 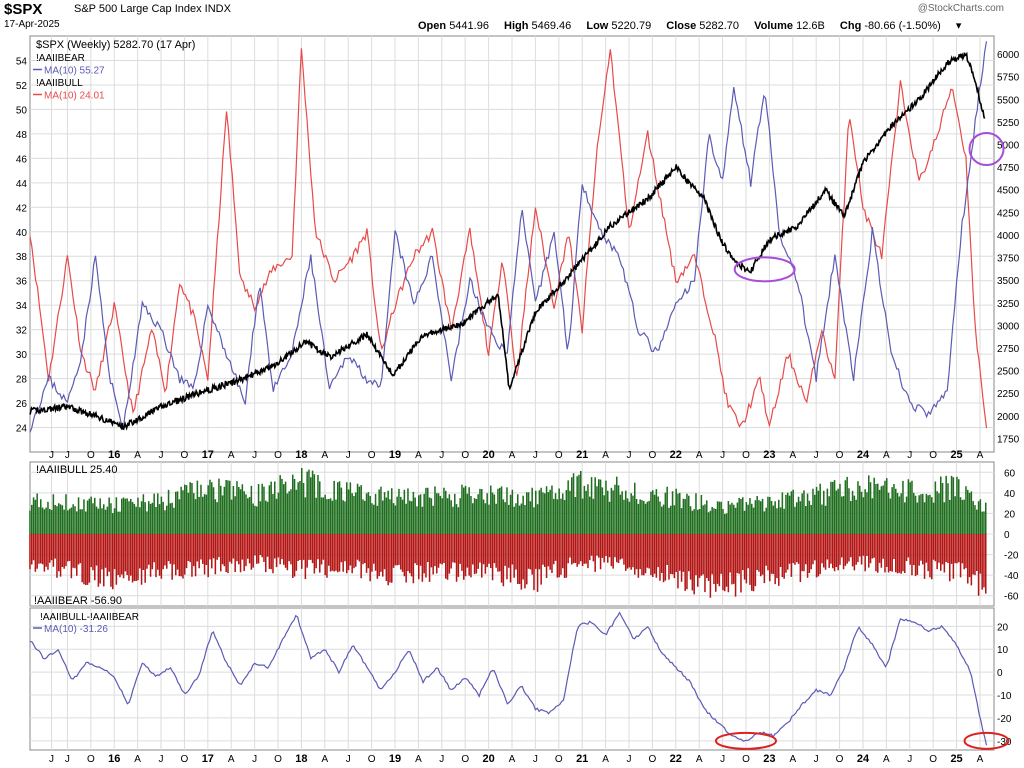 What do you see at coordinates (1008, 281) in the screenshot?
I see `y-right-tick-label: 3500` at bounding box center [1008, 281].